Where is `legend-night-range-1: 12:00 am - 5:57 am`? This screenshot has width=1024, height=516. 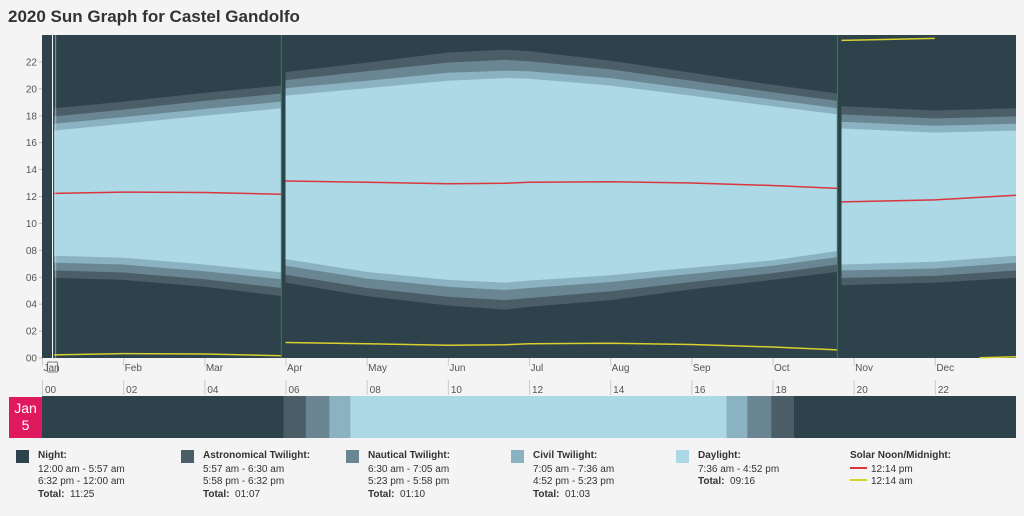
legend-night-range-1: 12:00 am - 5:57 am is located at coordinates (81, 469).